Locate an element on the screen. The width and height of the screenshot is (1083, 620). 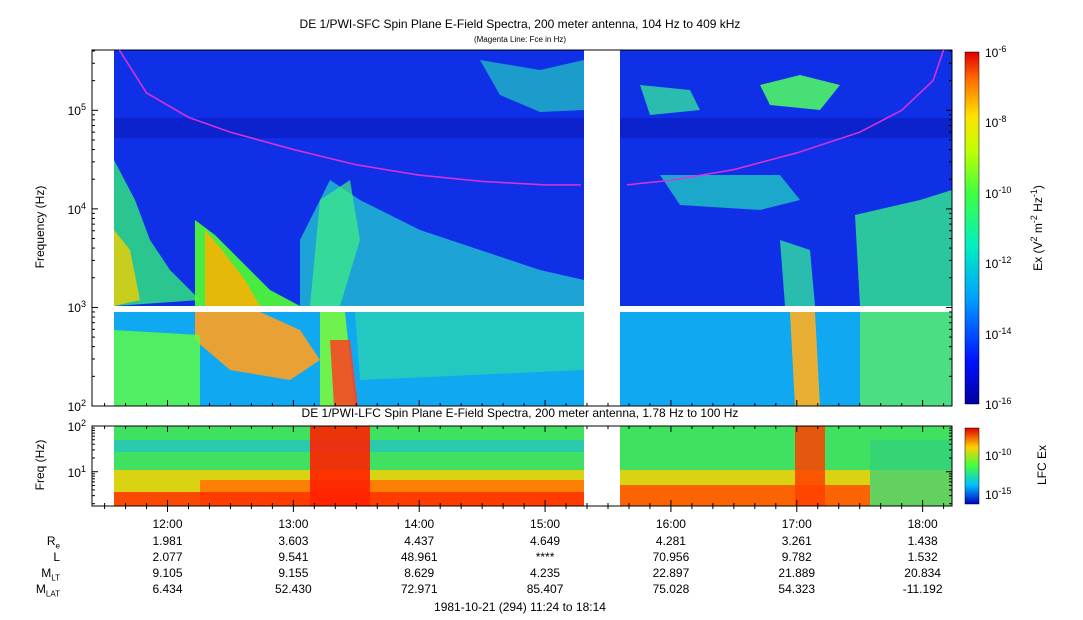
ephemeris-value: 20.834 is located at coordinates (922, 573).